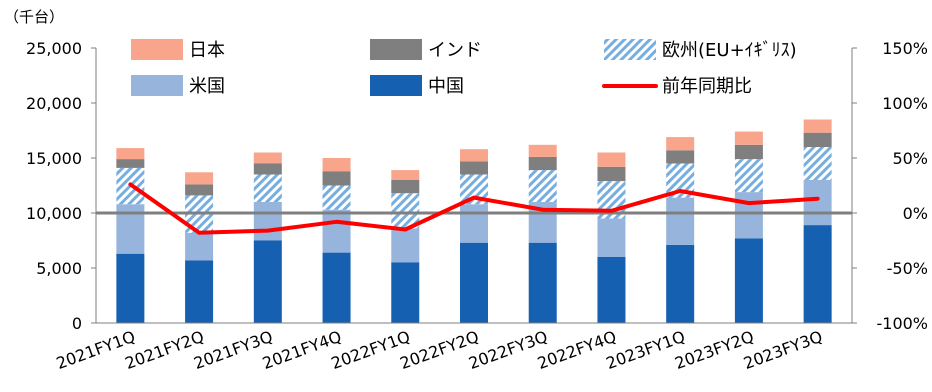 This screenshot has height=392, width=932. What do you see at coordinates (905, 48) in the screenshot?
I see `right-axis-tick-label: 150%` at bounding box center [905, 48].